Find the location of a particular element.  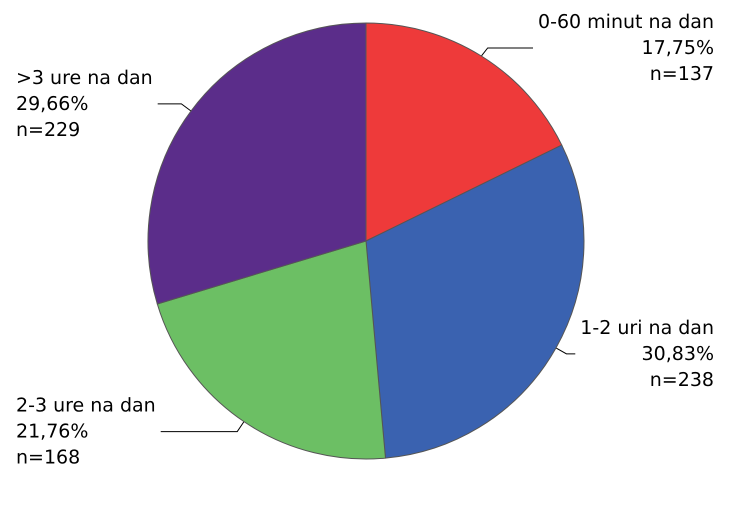

slice-label: 0-60 minut na dan is located at coordinates (626, 22).